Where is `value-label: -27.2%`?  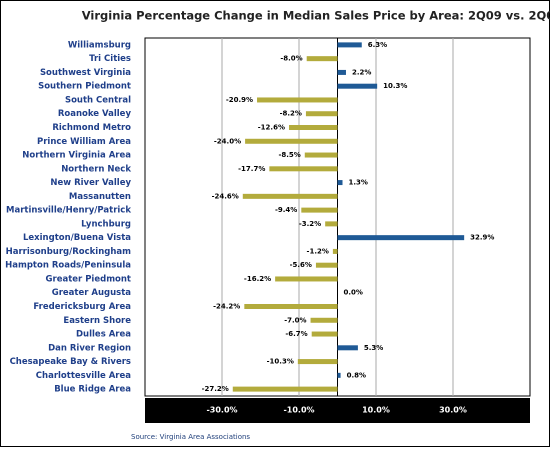
value-label: -27.2% is located at coordinates (215, 389).